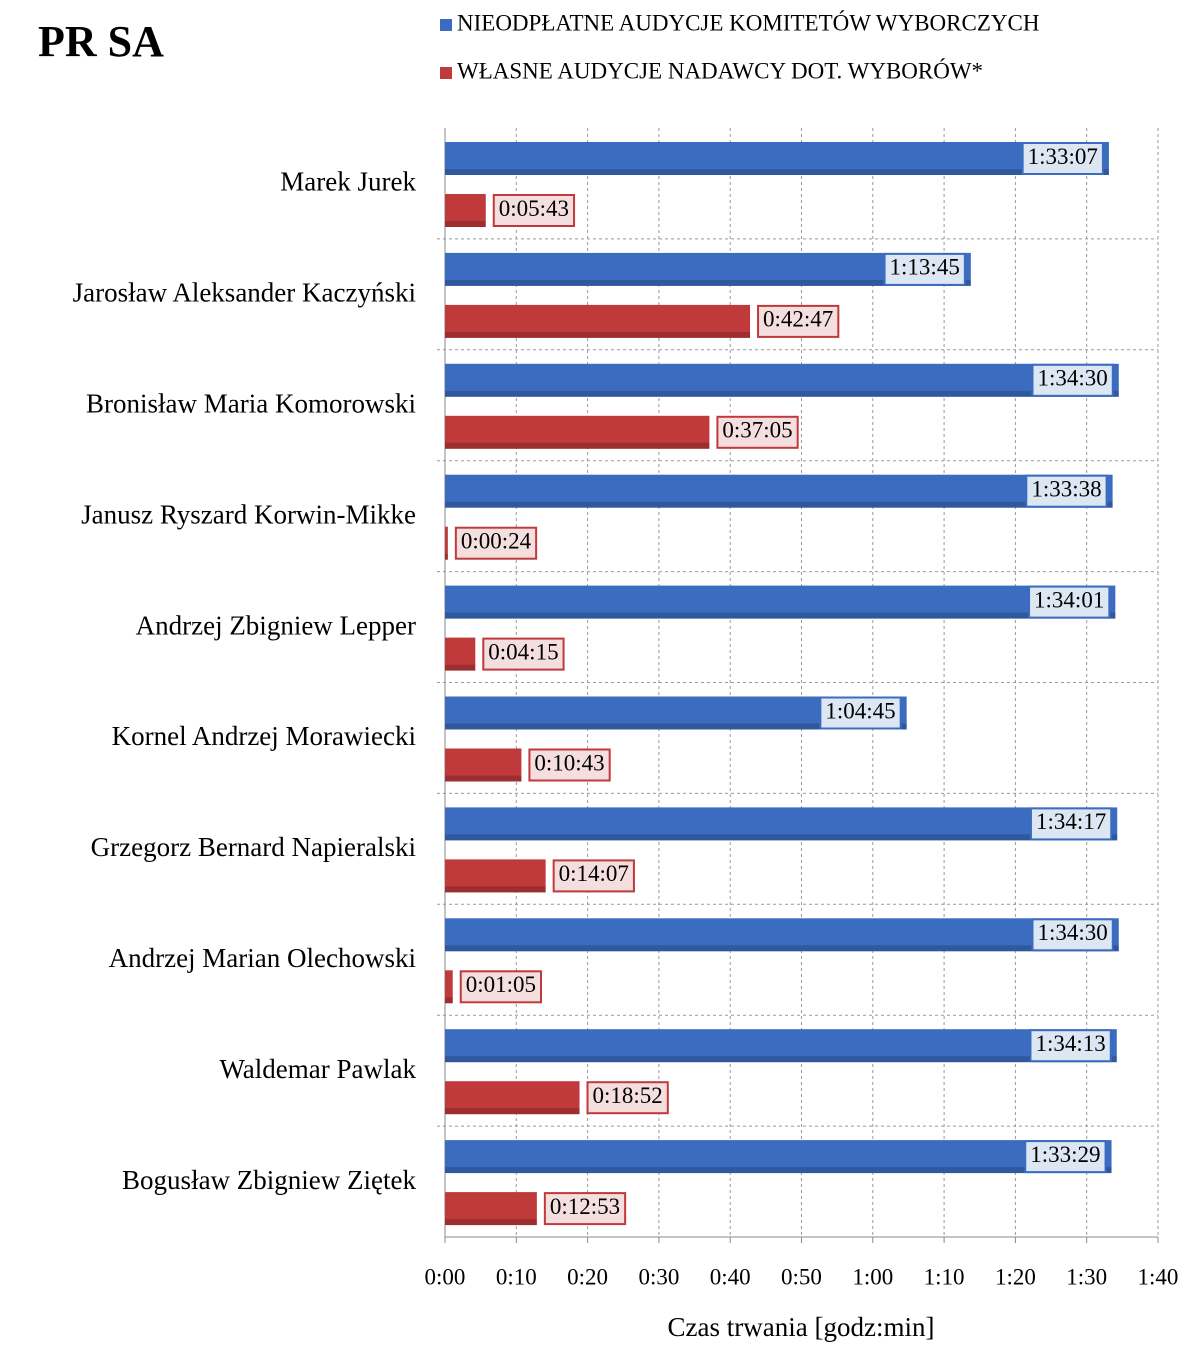 The width and height of the screenshot is (1184, 1347). Describe the element at coordinates (801, 1327) in the screenshot. I see `x-axis-title: Czas trwania [godz:min]` at that location.